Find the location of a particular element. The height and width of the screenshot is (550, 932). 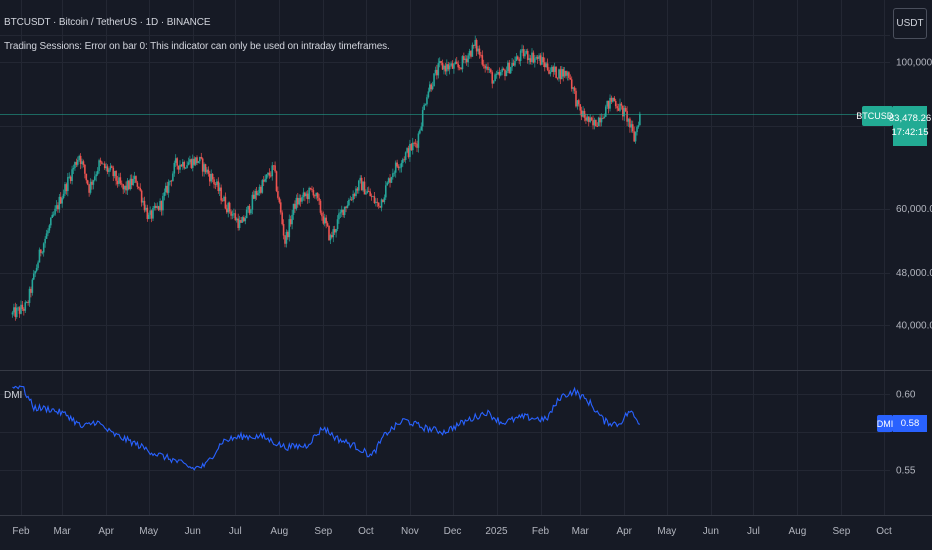

price-axis-label: 40,000.00 is located at coordinates (914, 326).